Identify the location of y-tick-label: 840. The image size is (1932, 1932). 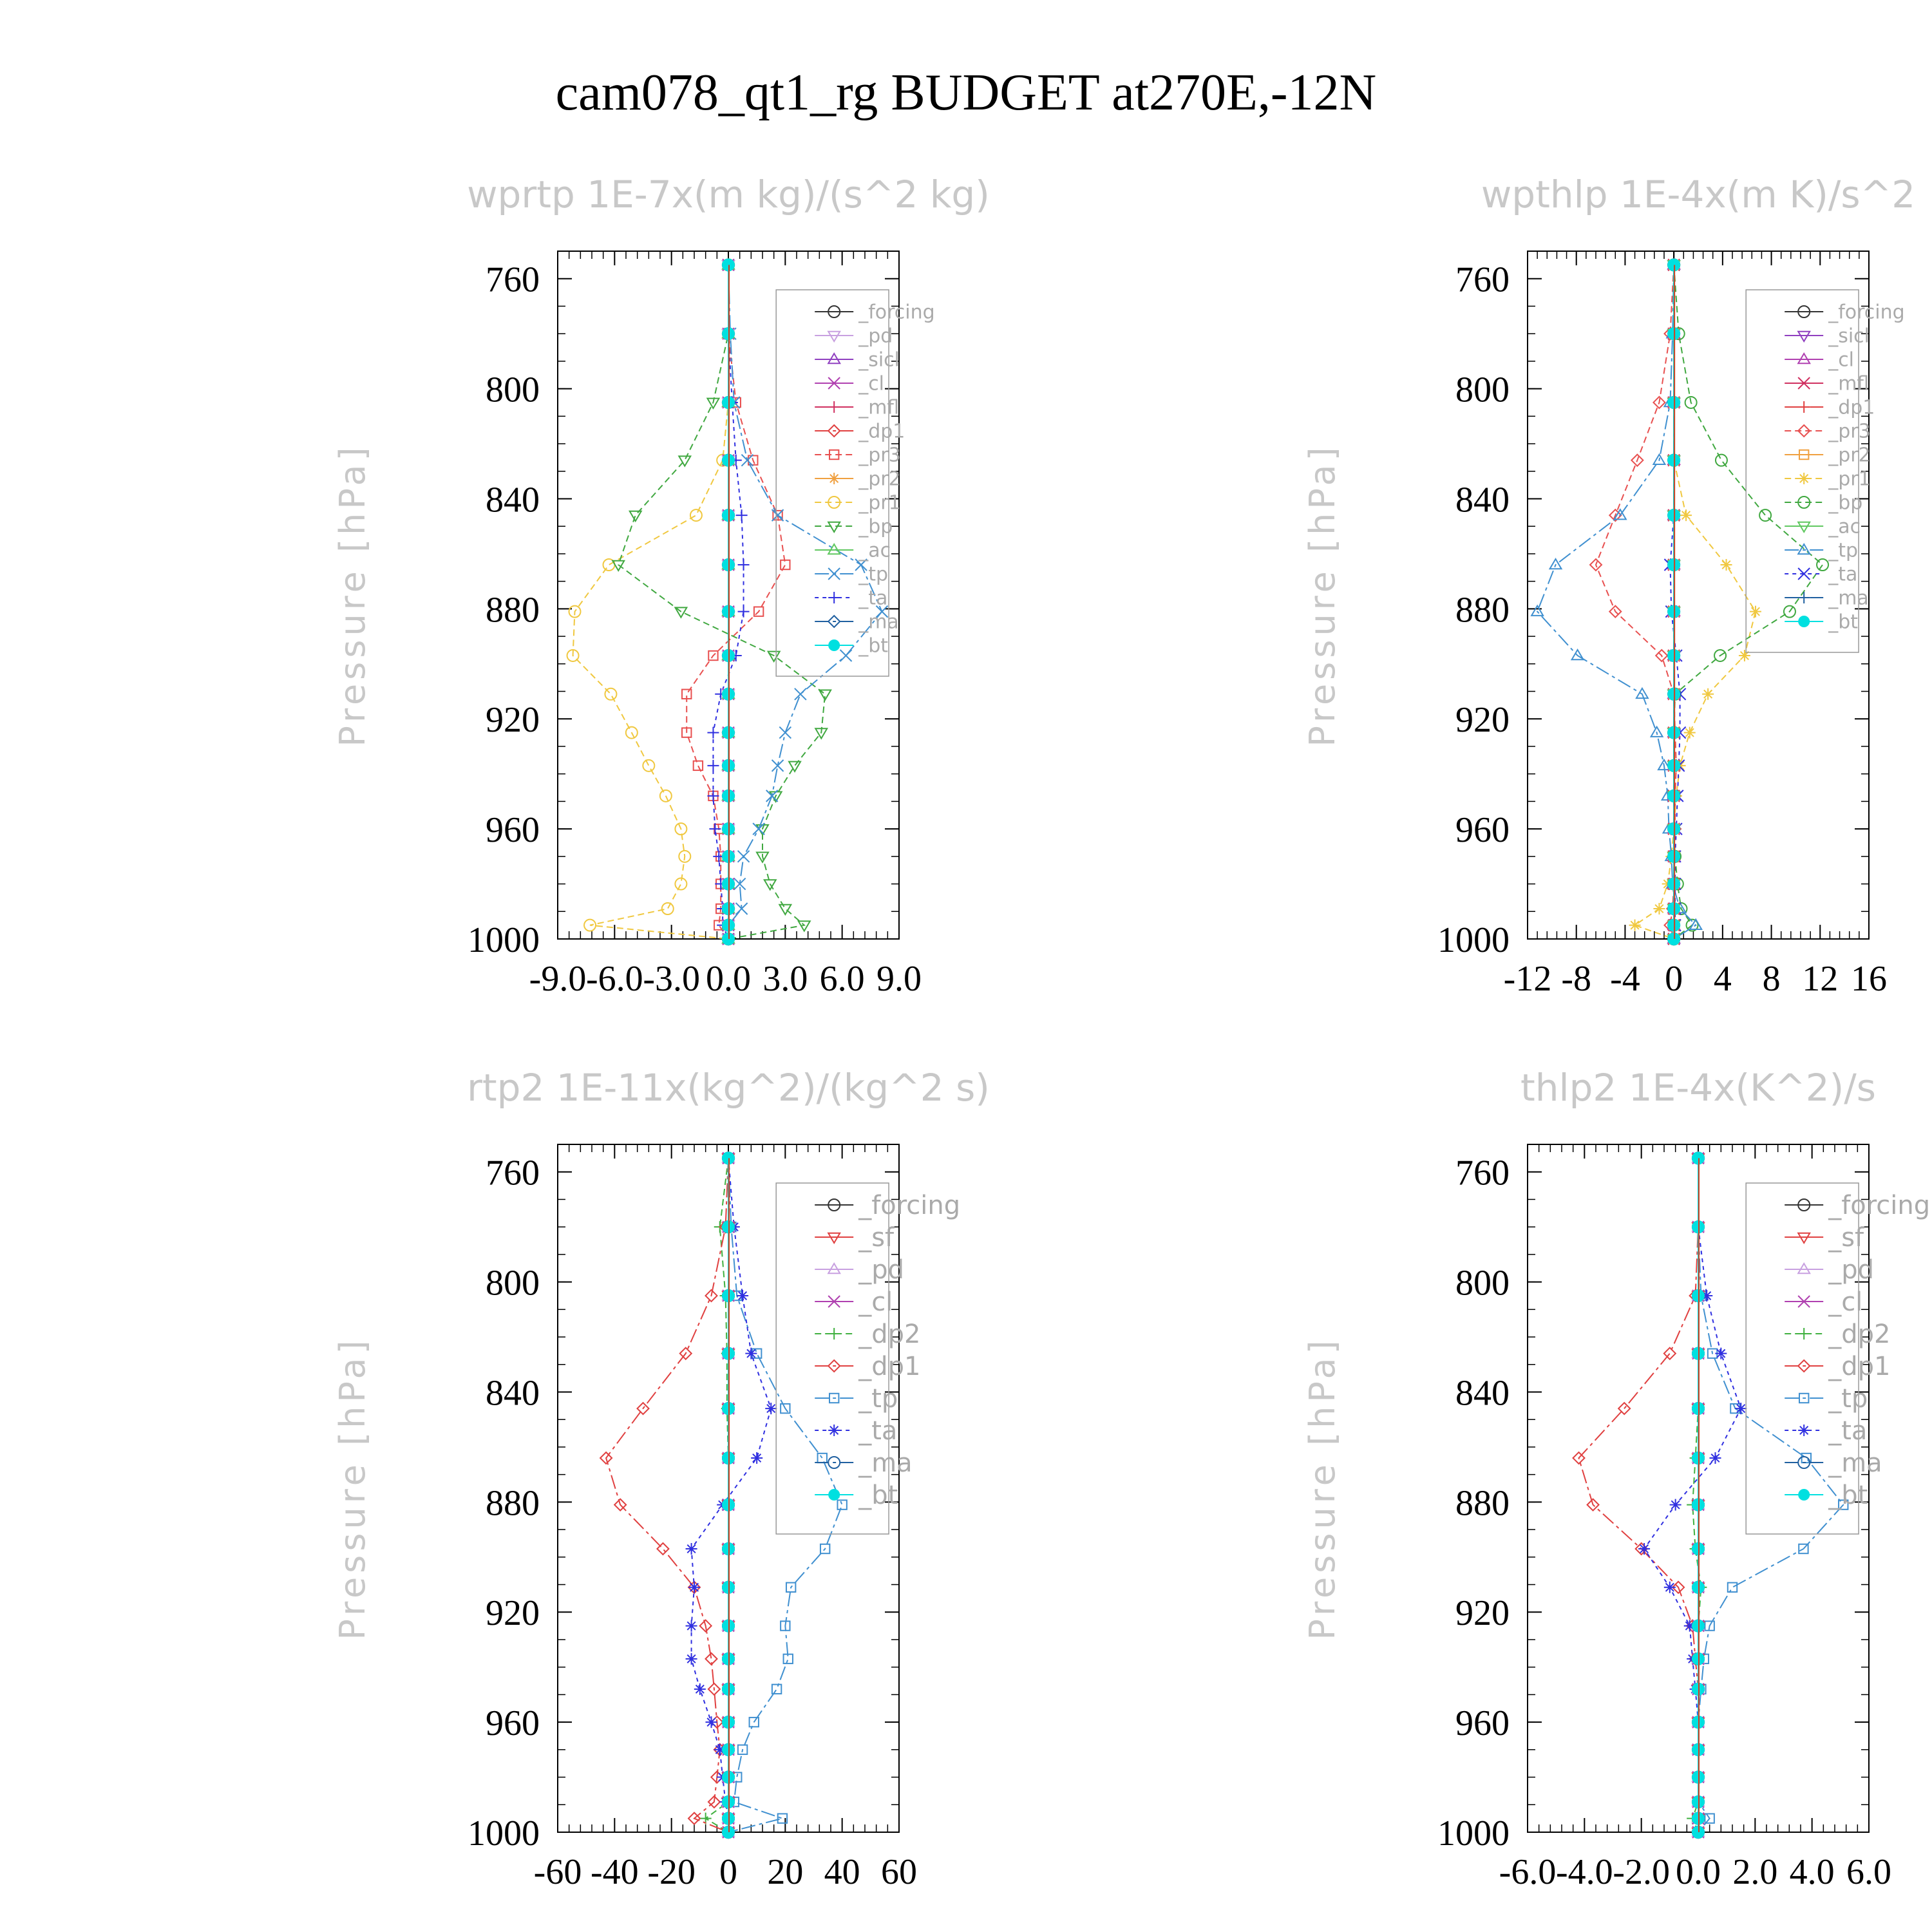
(1482, 500).